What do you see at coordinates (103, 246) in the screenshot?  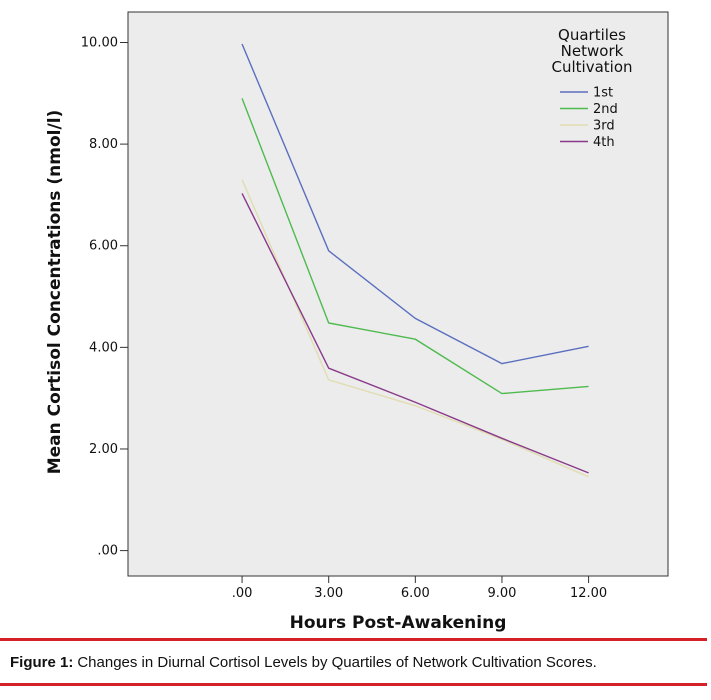 I see `y-tick-label: 6.00` at bounding box center [103, 246].